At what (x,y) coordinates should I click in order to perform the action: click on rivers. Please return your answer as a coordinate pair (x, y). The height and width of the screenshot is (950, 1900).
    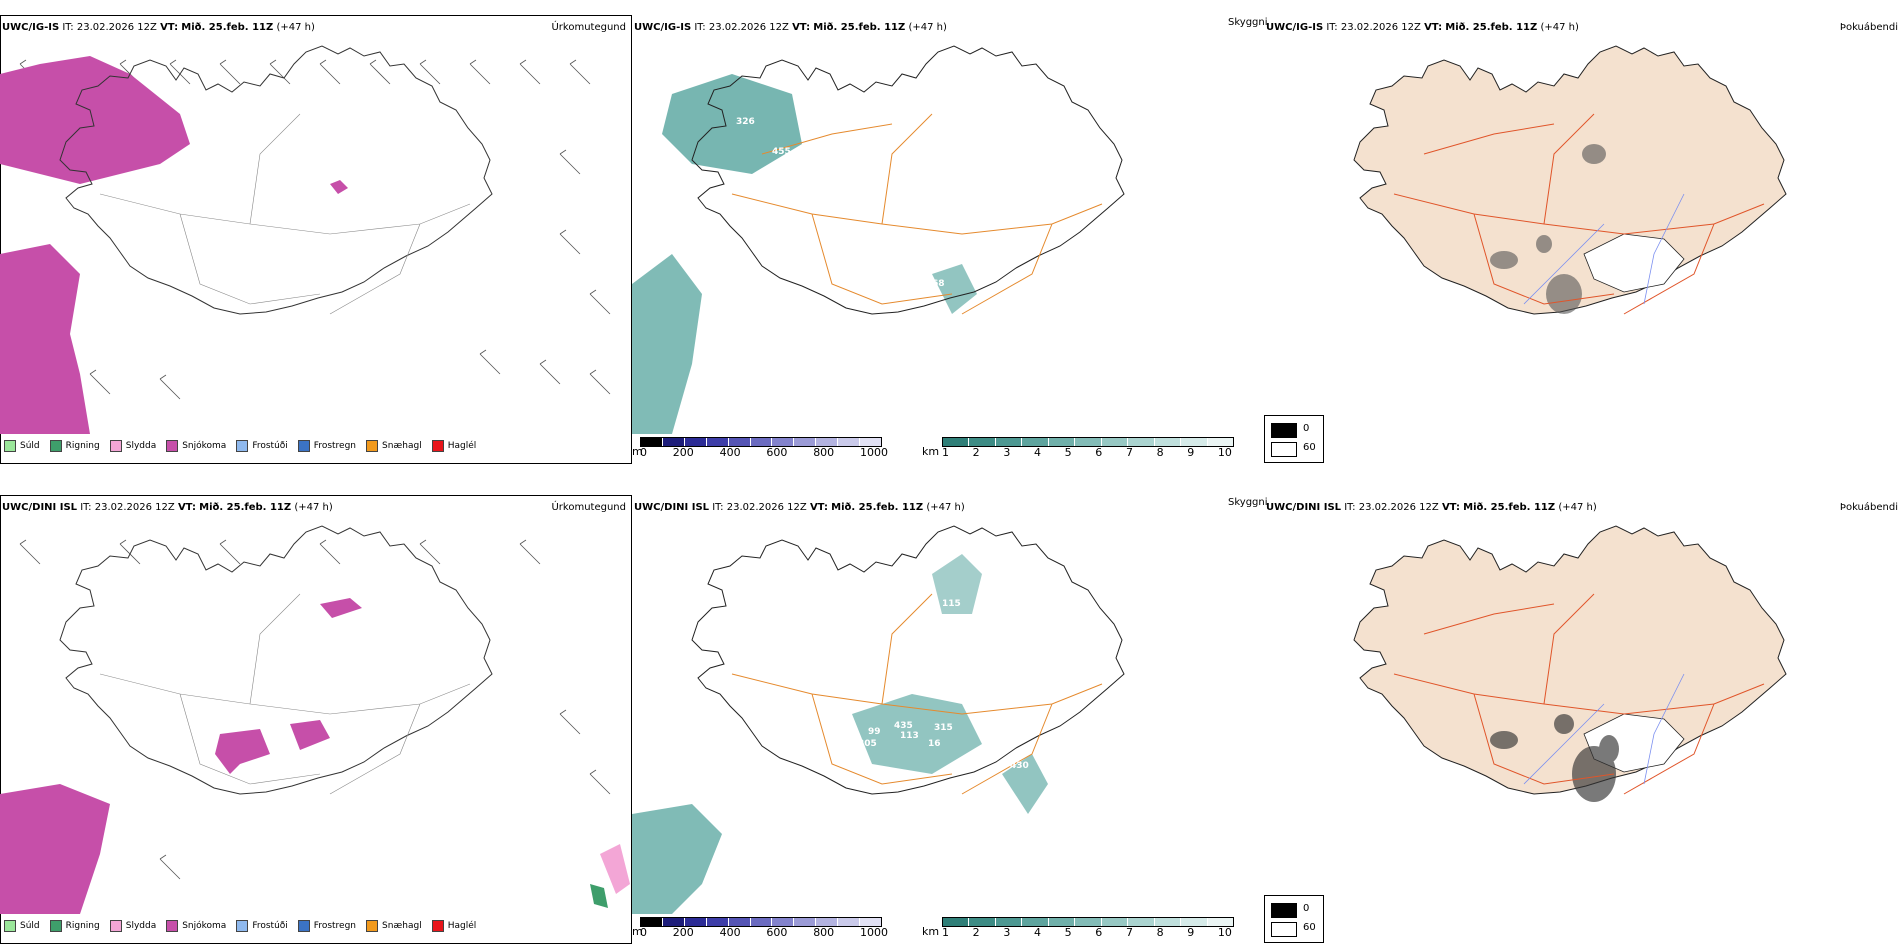
    Looking at the image, I should click on (1604, 729).